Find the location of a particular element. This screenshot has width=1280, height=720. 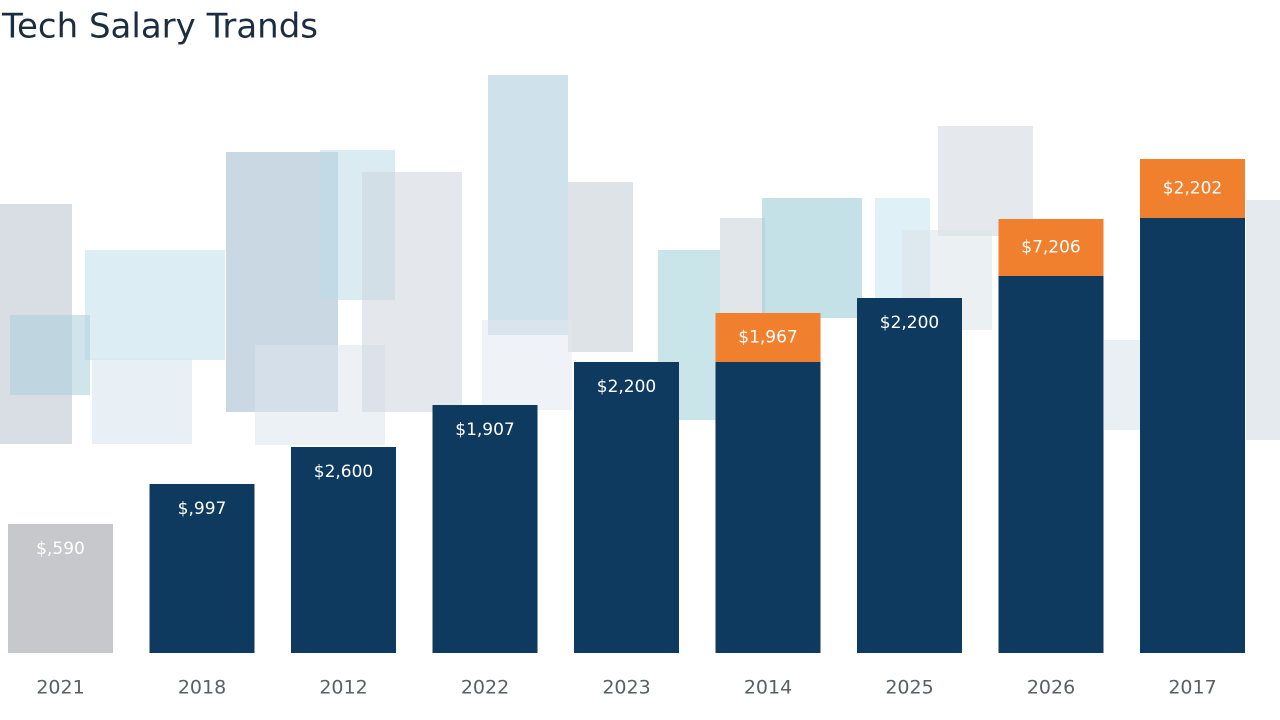

x-tick-label: 2012 is located at coordinates (343, 688).